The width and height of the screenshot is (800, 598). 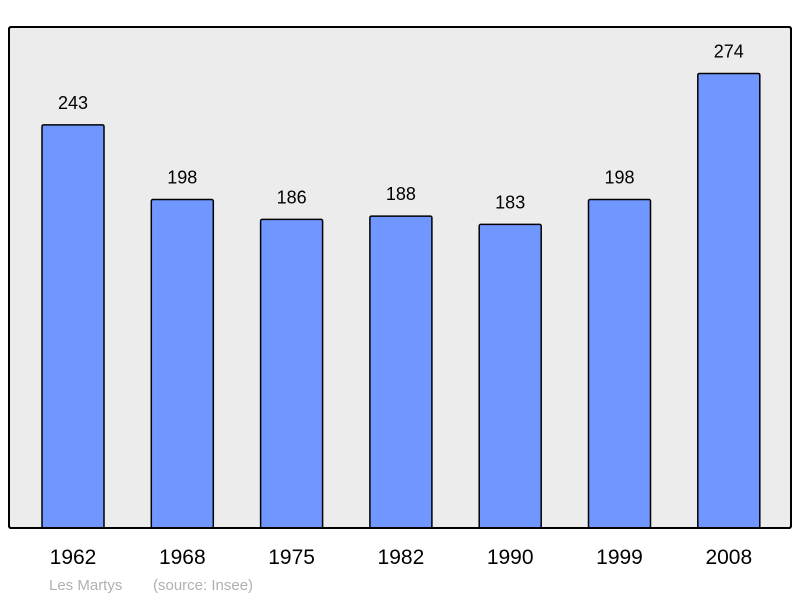 What do you see at coordinates (73, 103) in the screenshot?
I see `data-label-1962: 243` at bounding box center [73, 103].